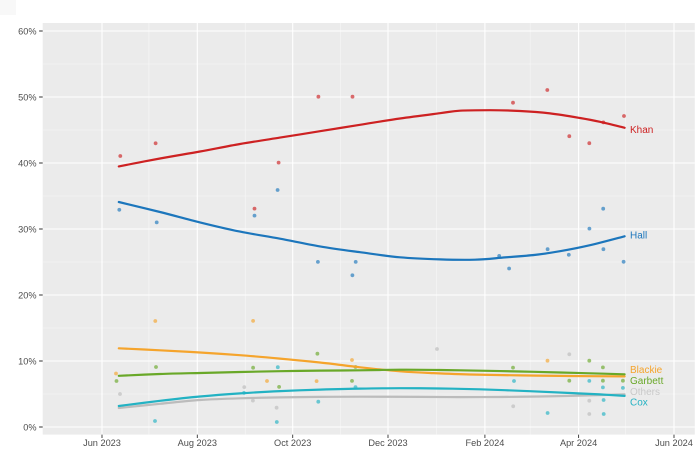  What do you see at coordinates (27, 31) in the screenshot?
I see `svg-text: 60%` at bounding box center [27, 31].